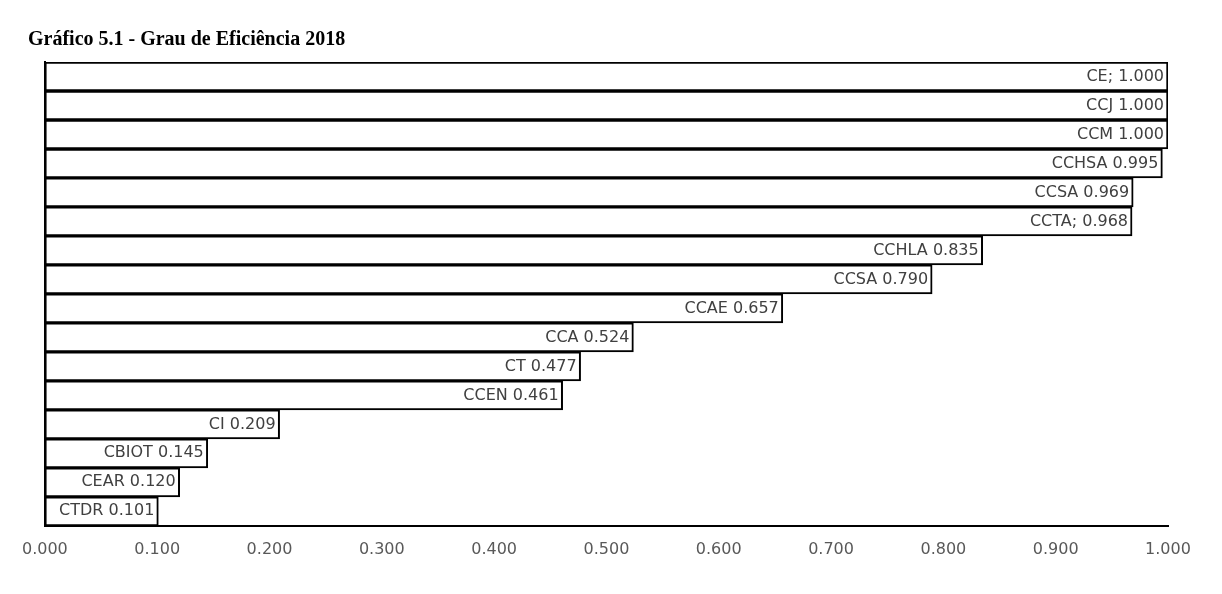  Describe the element at coordinates (157, 548) in the screenshot. I see `x-tick-label: 0.100` at that location.